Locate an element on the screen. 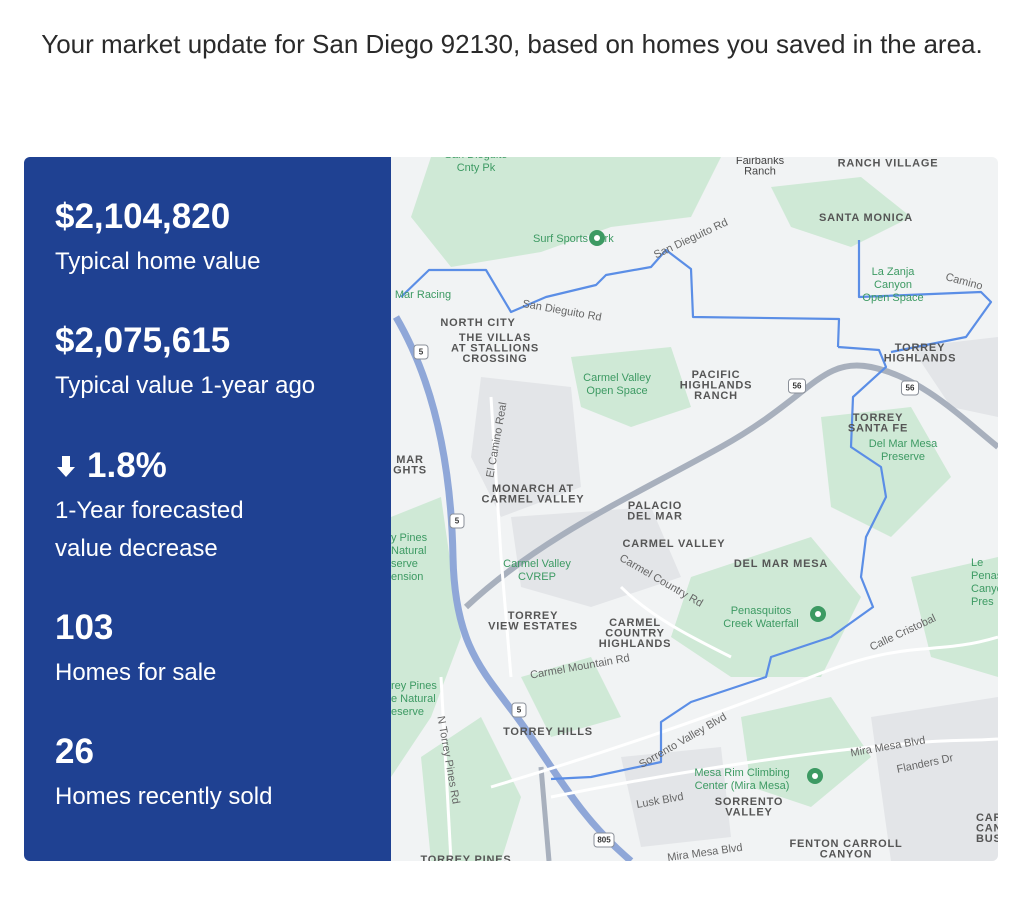 Image resolution: width=1024 pixels, height=906 pixels. map-label: SANTA MONICA is located at coordinates (866, 218).